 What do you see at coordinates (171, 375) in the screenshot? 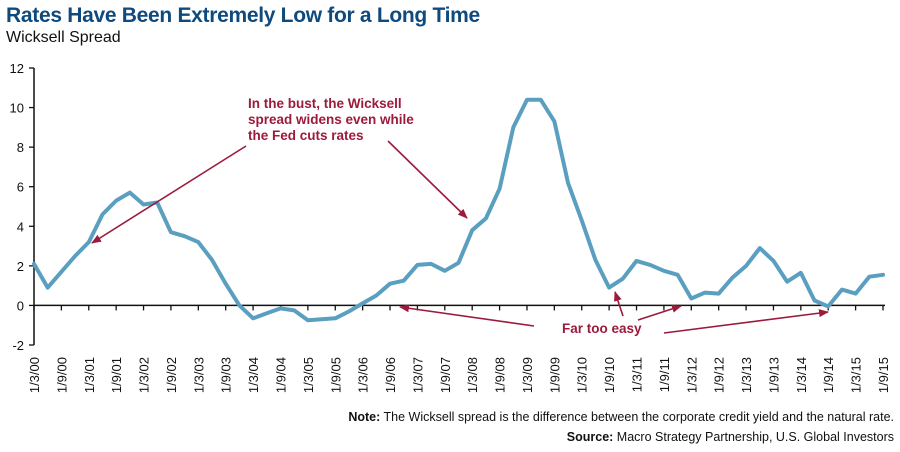
I see `x-tick-label: 1/9/02` at bounding box center [171, 375].